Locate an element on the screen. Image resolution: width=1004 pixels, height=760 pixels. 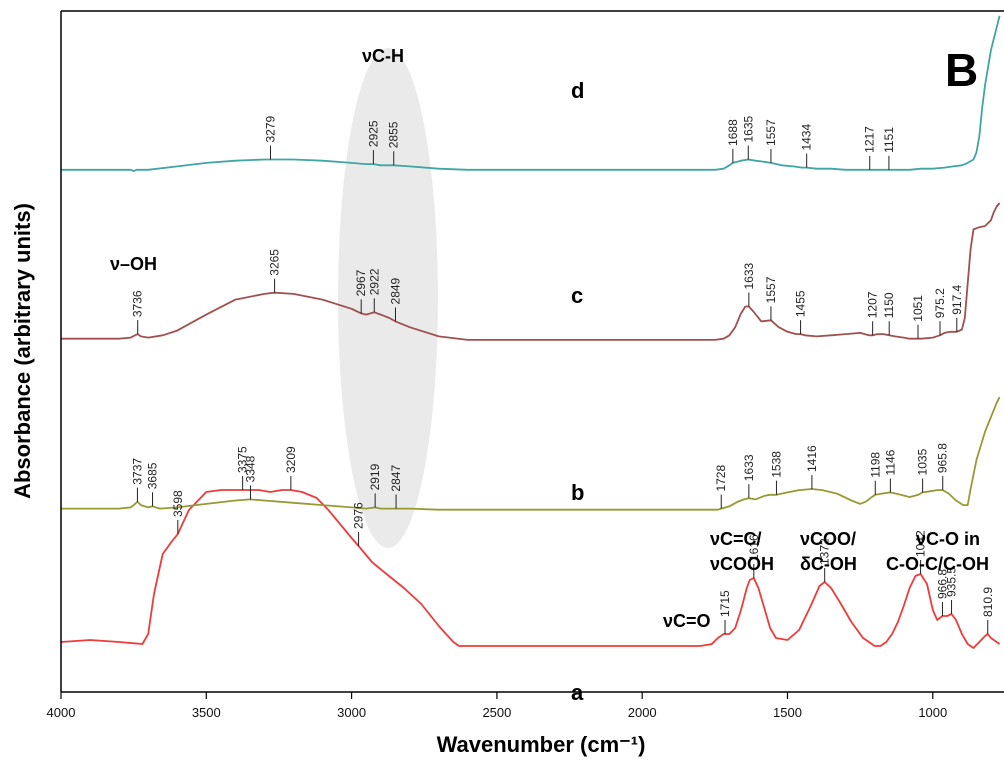
peak-label-c-2922: 2922 is located at coordinates (374, 281).